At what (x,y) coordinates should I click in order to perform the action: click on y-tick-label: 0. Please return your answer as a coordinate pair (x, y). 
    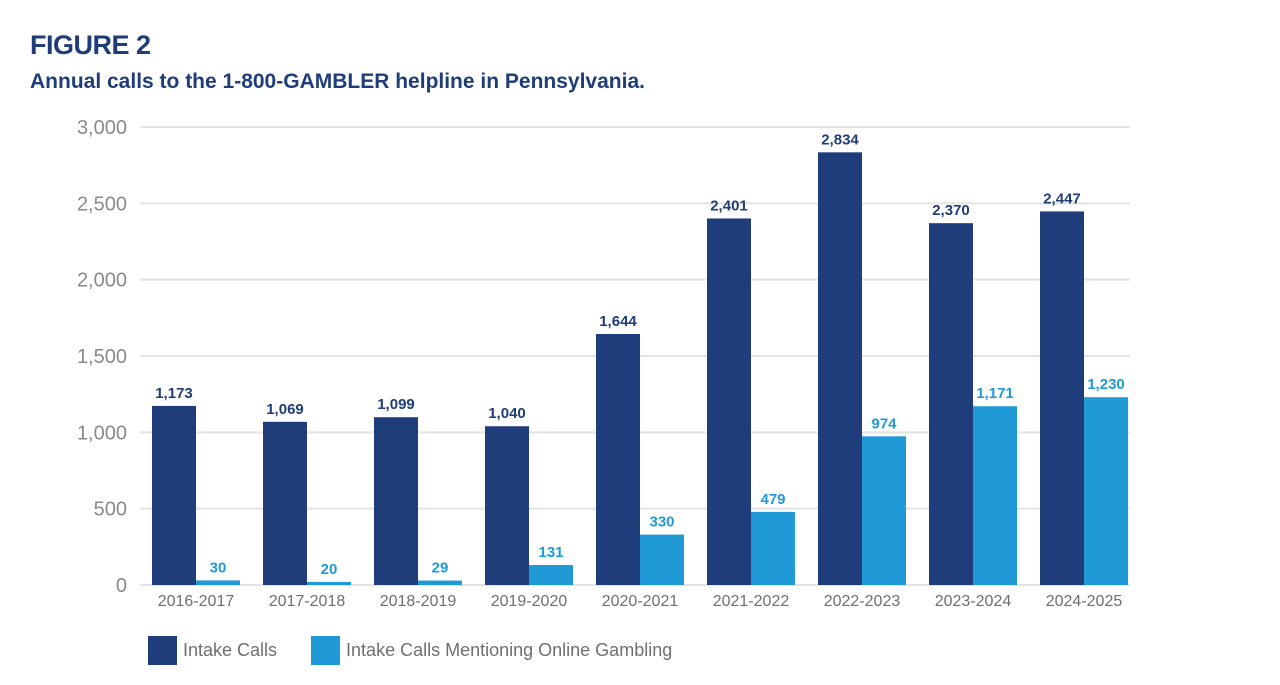
    Looking at the image, I should click on (121, 586).